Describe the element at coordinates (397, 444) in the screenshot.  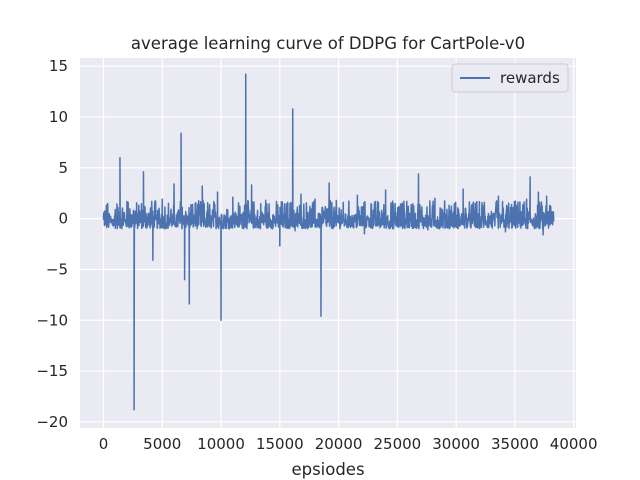
I see `x-tick-label: 25000` at that location.